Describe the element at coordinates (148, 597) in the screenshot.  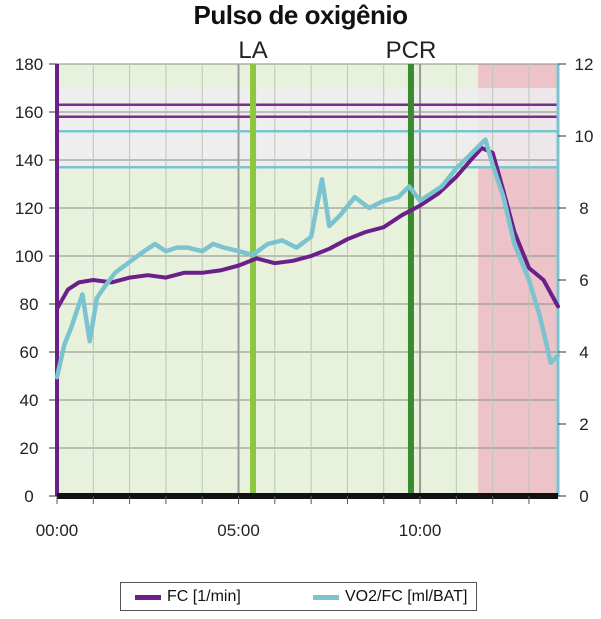
I see `legend-swatch-fc` at that location.